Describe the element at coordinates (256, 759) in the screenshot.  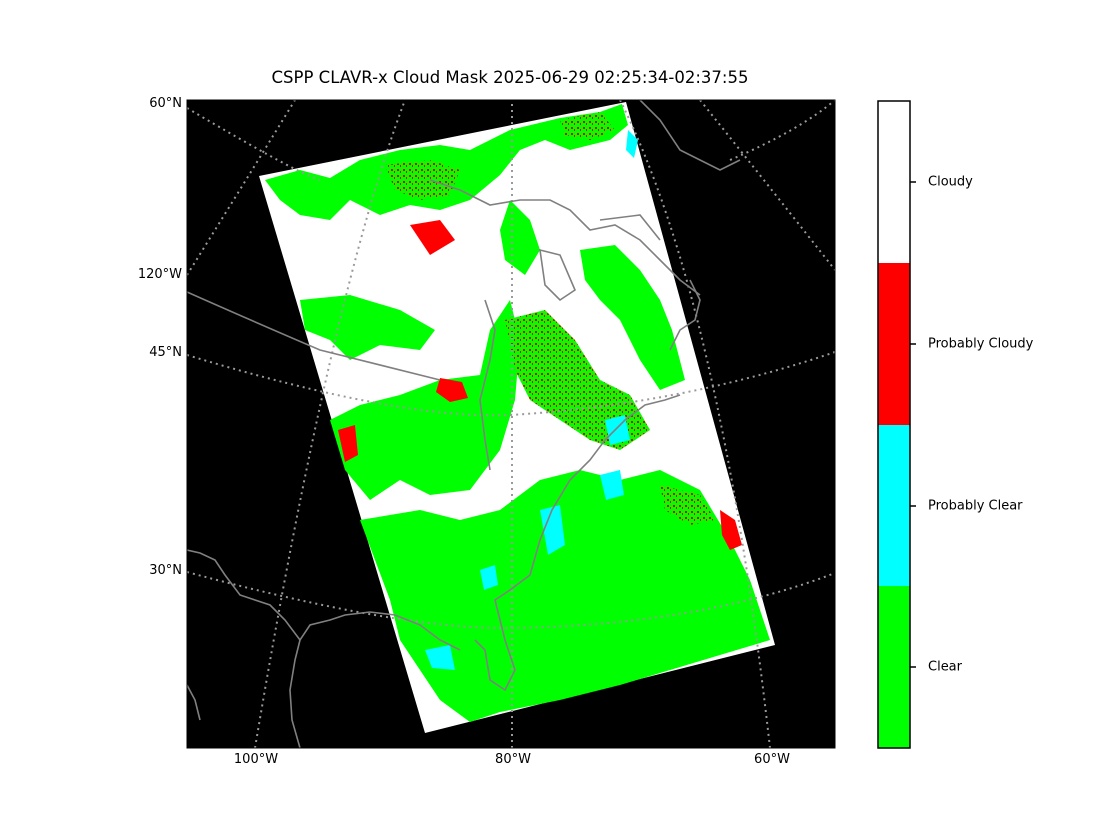
I see `lon-label: 100°W` at that location.